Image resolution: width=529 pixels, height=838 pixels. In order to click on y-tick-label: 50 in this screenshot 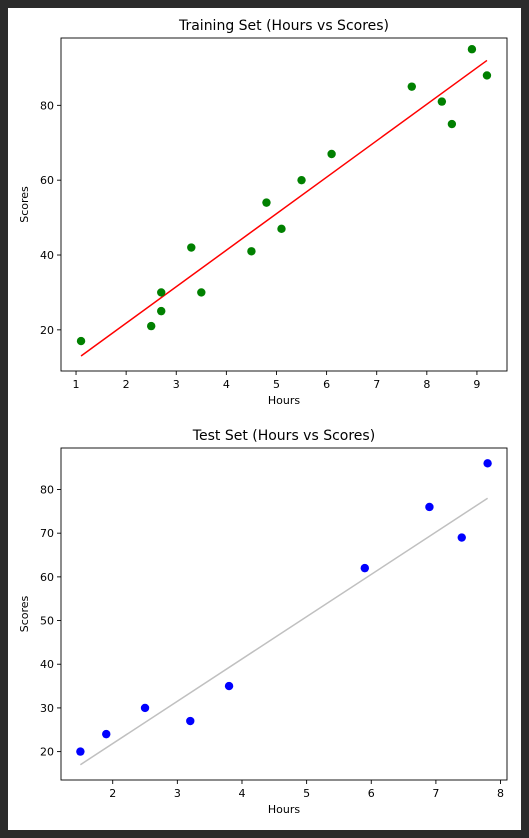, I will do `click(47, 621)`.